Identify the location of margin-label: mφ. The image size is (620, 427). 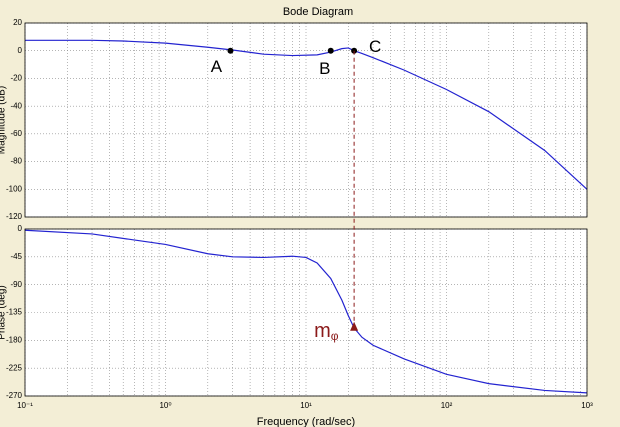
(326, 331).